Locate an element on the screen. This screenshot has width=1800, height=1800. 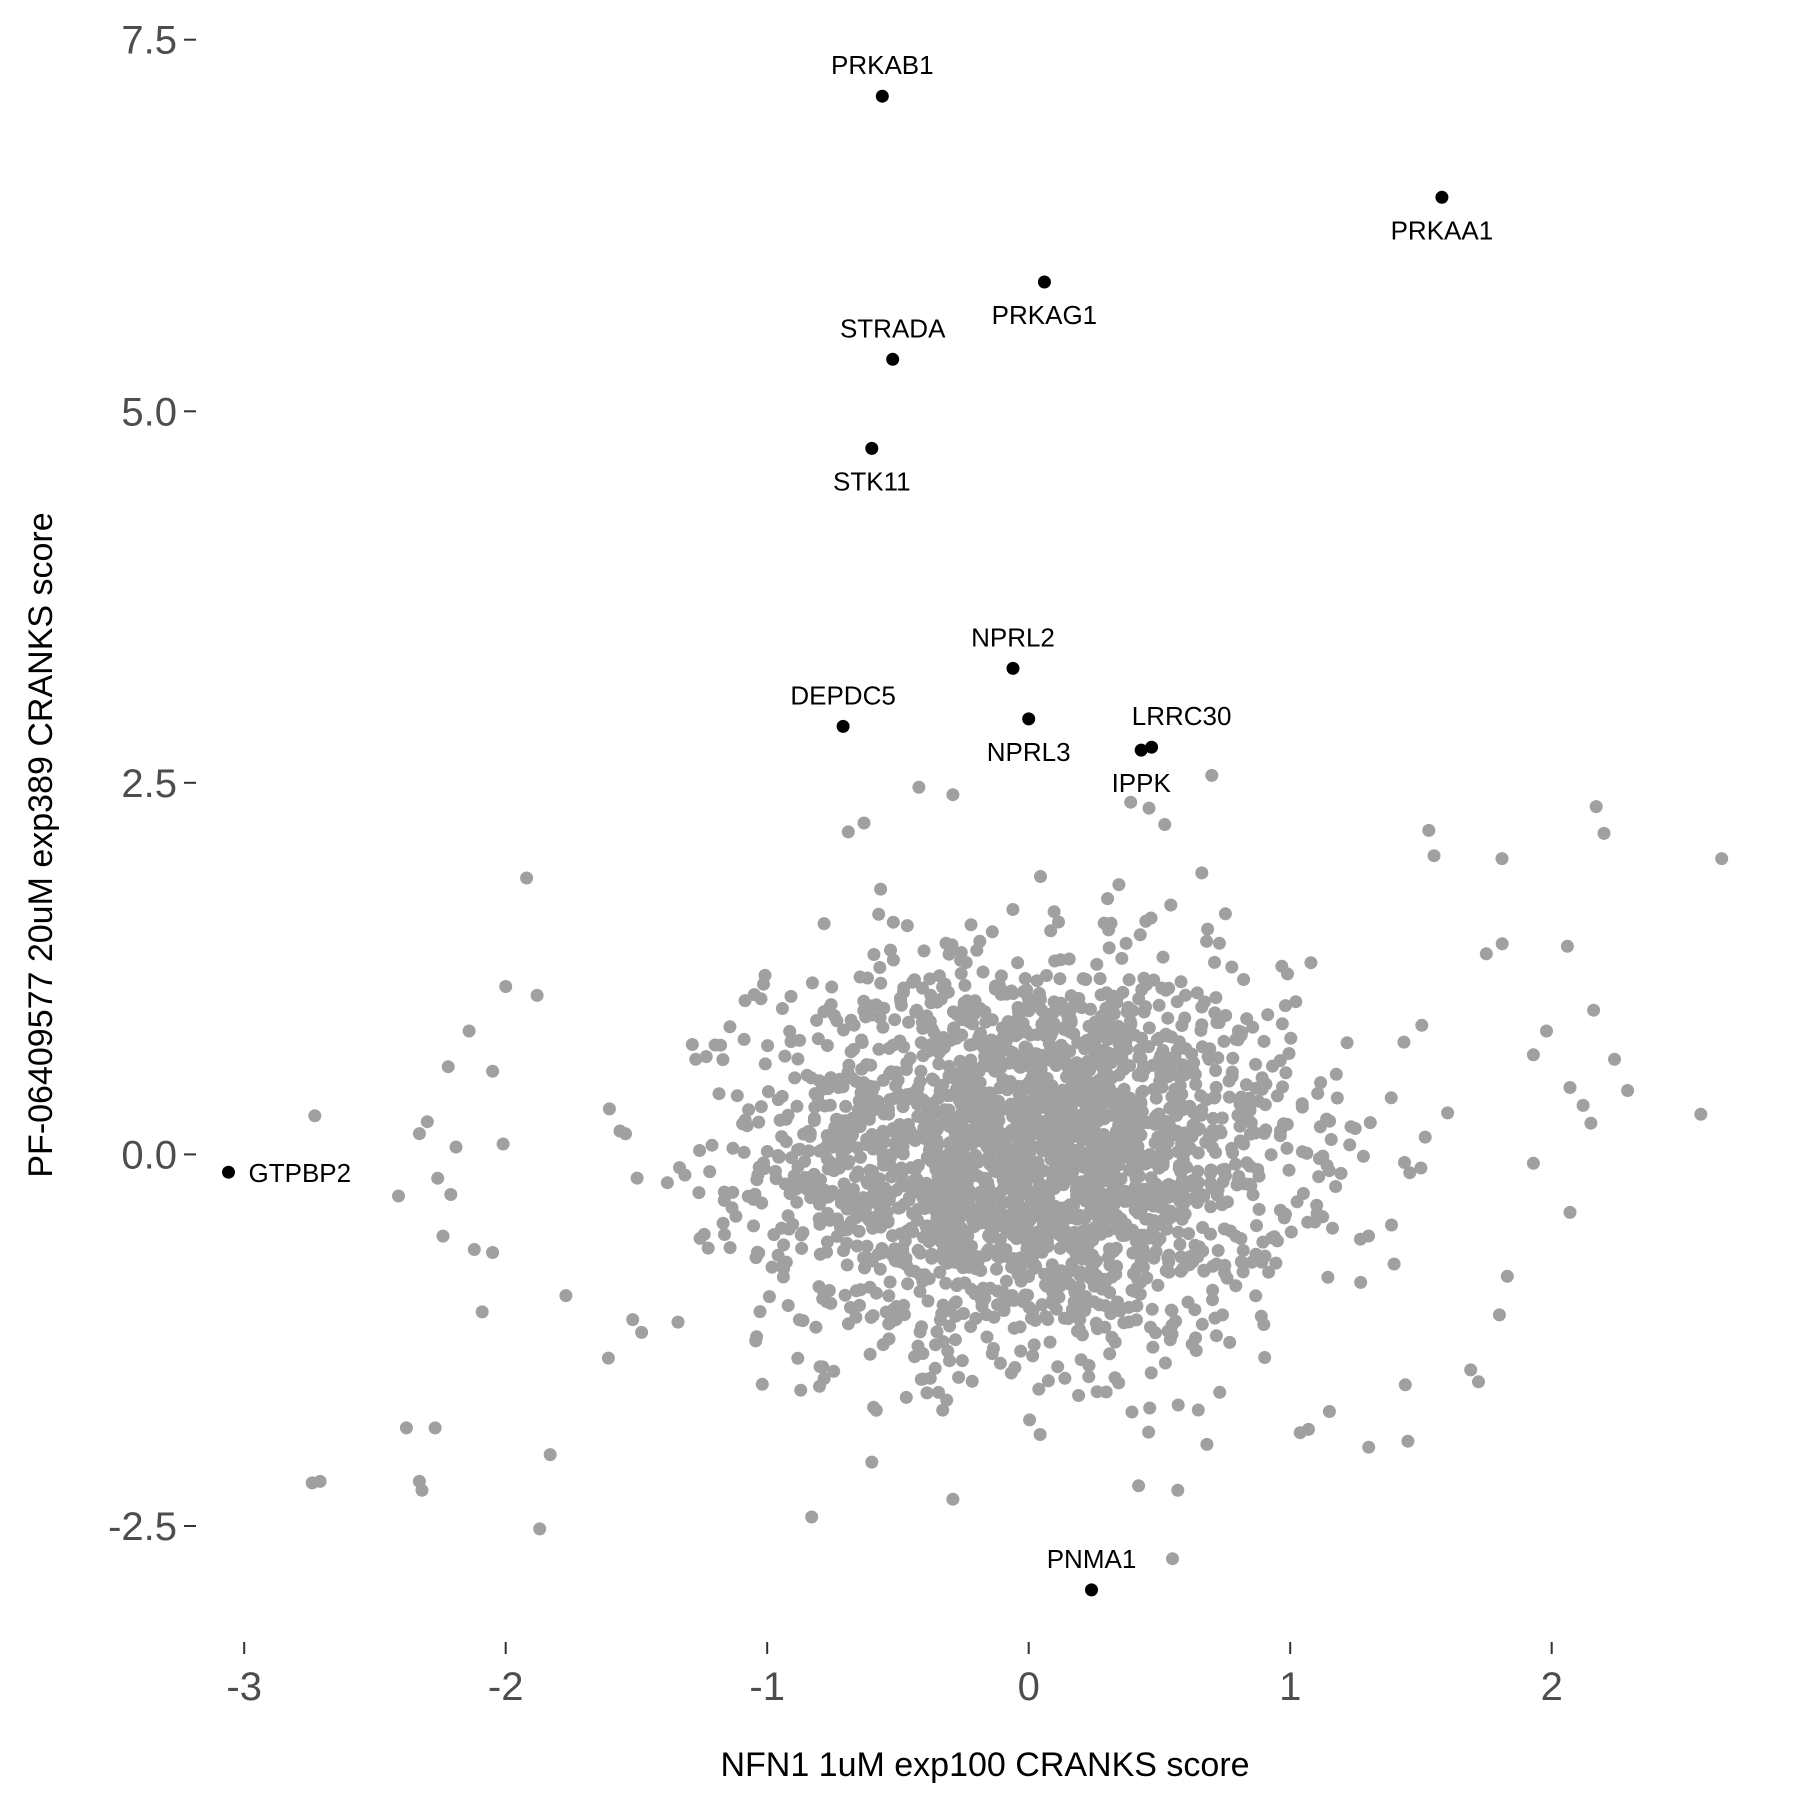
highlight-point-stk11 is located at coordinates (872, 448).